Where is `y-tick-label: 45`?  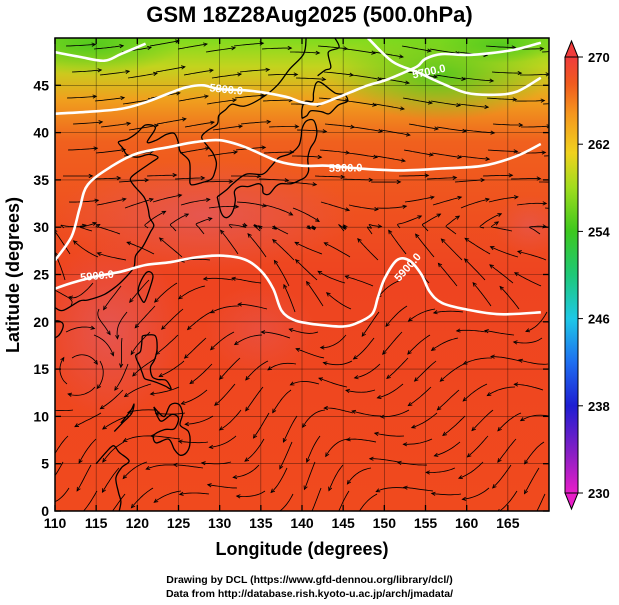
y-tick-label: 45 is located at coordinates (41, 85).